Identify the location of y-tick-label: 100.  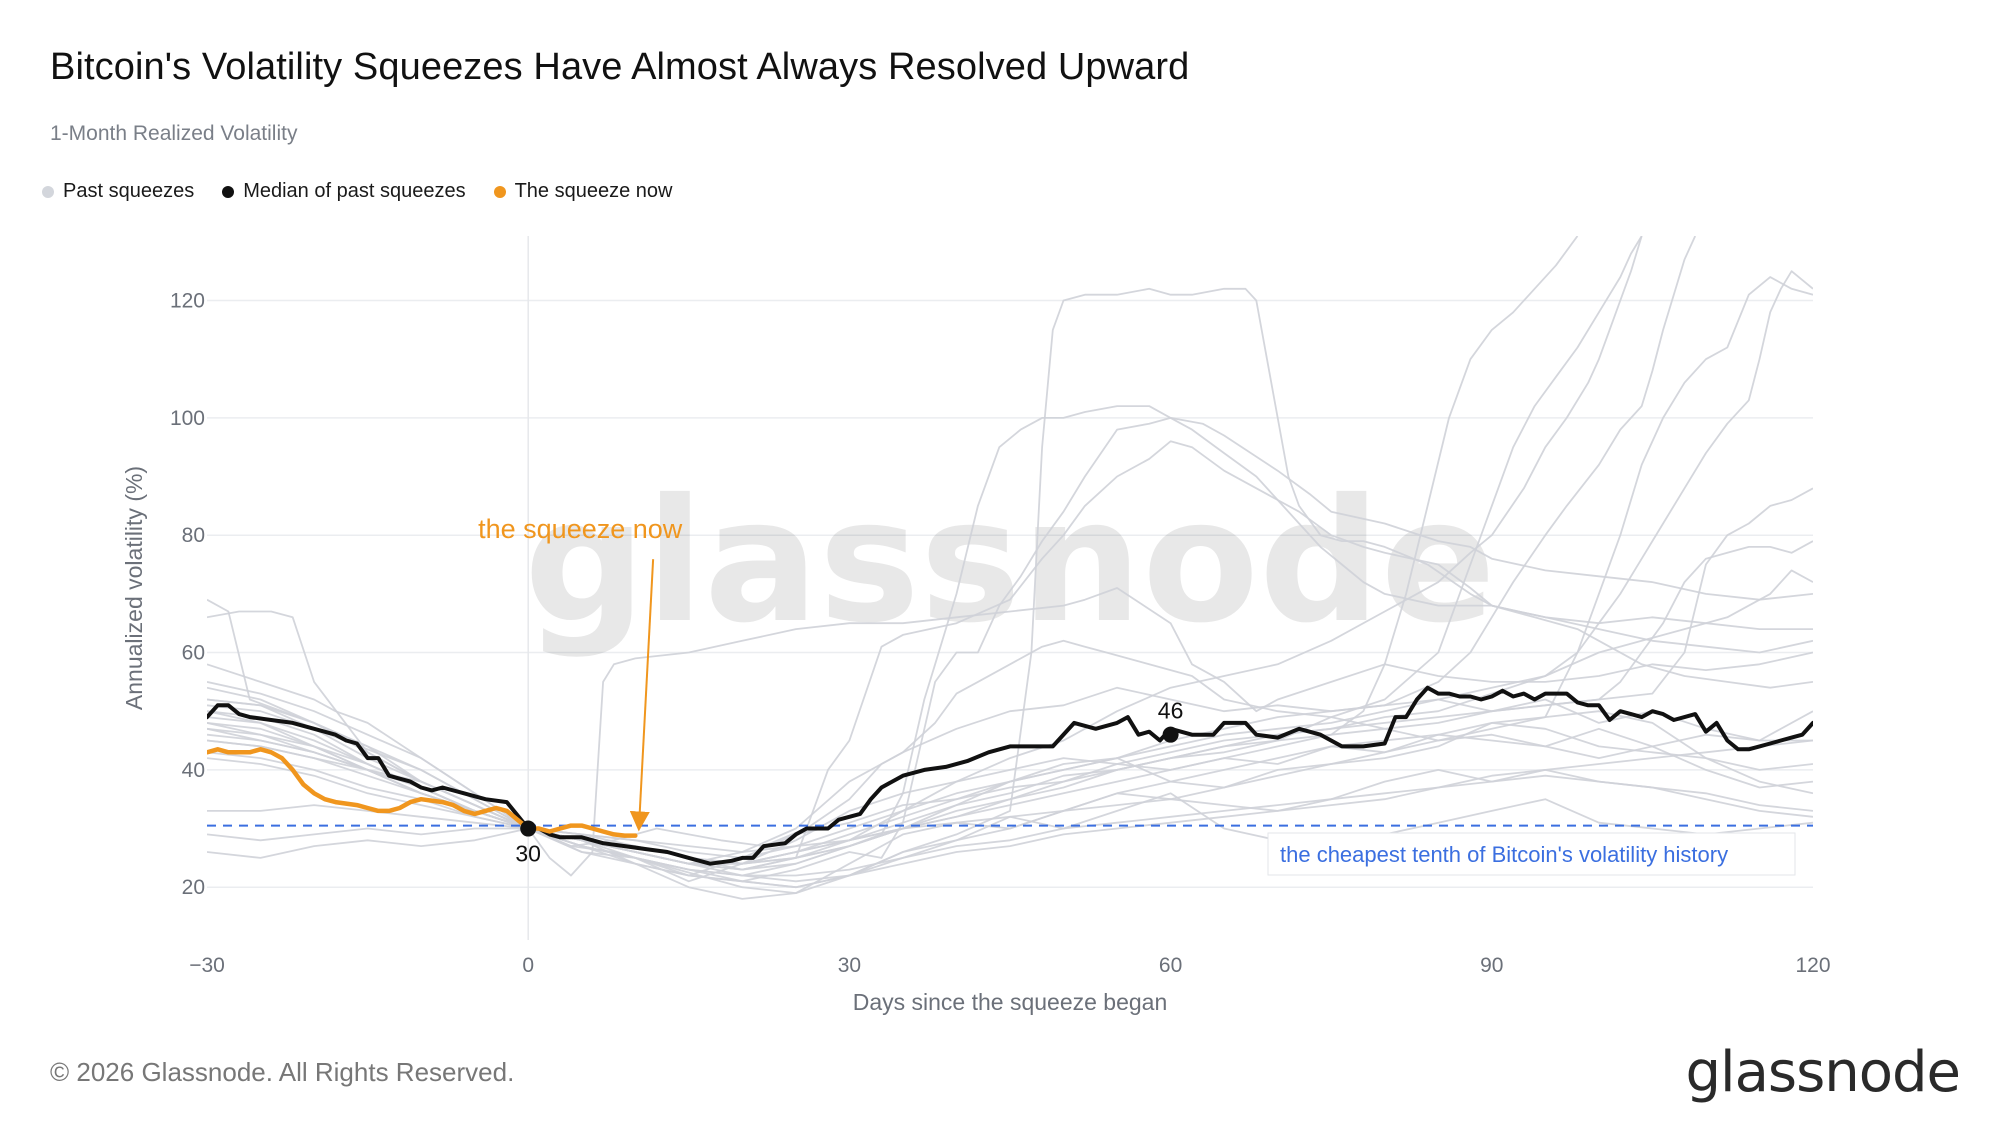
(187, 418).